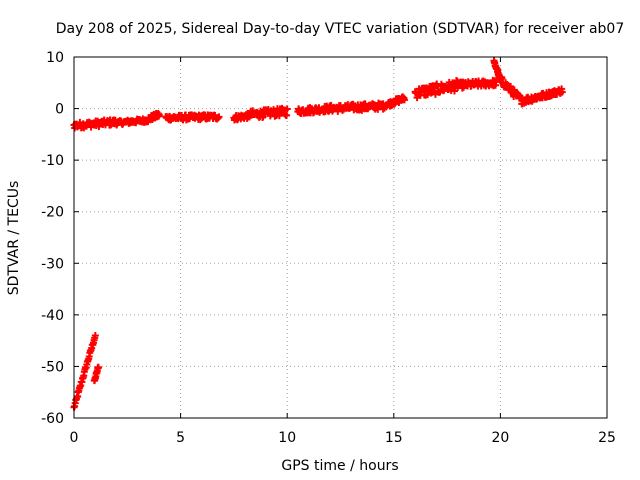  Describe the element at coordinates (52, 419) in the screenshot. I see `y-tick-label: -60` at that location.